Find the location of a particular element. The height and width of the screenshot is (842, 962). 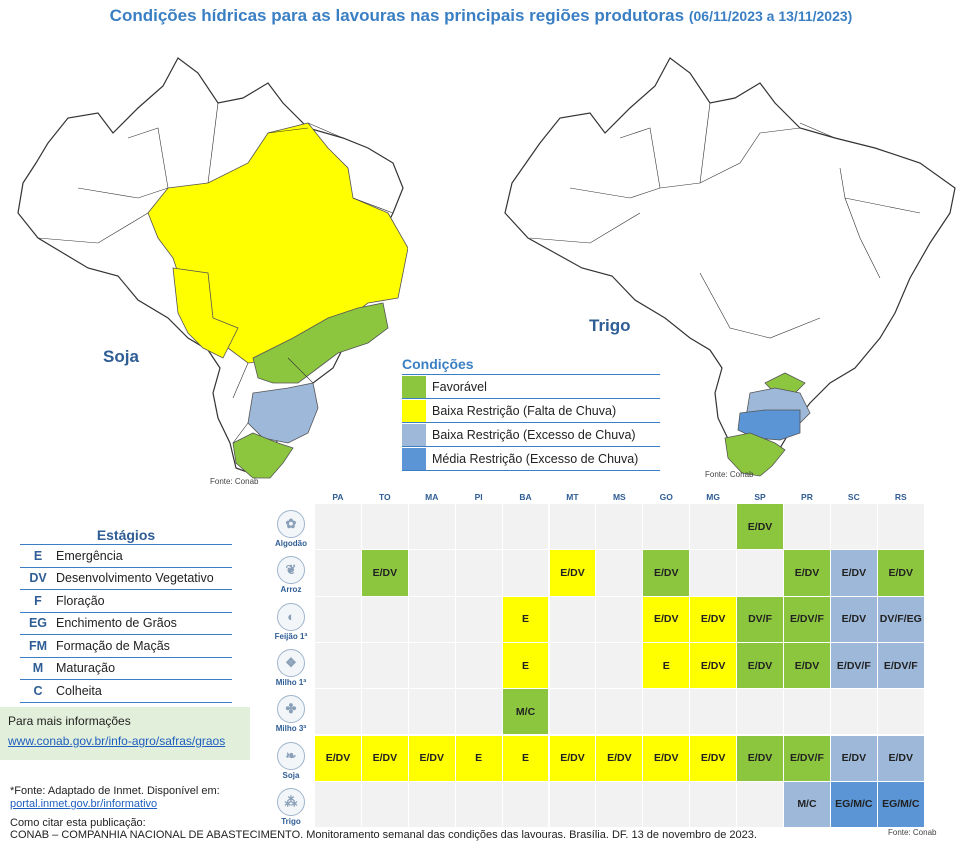

corn-plant-icon: ✤ is located at coordinates (291, 709).